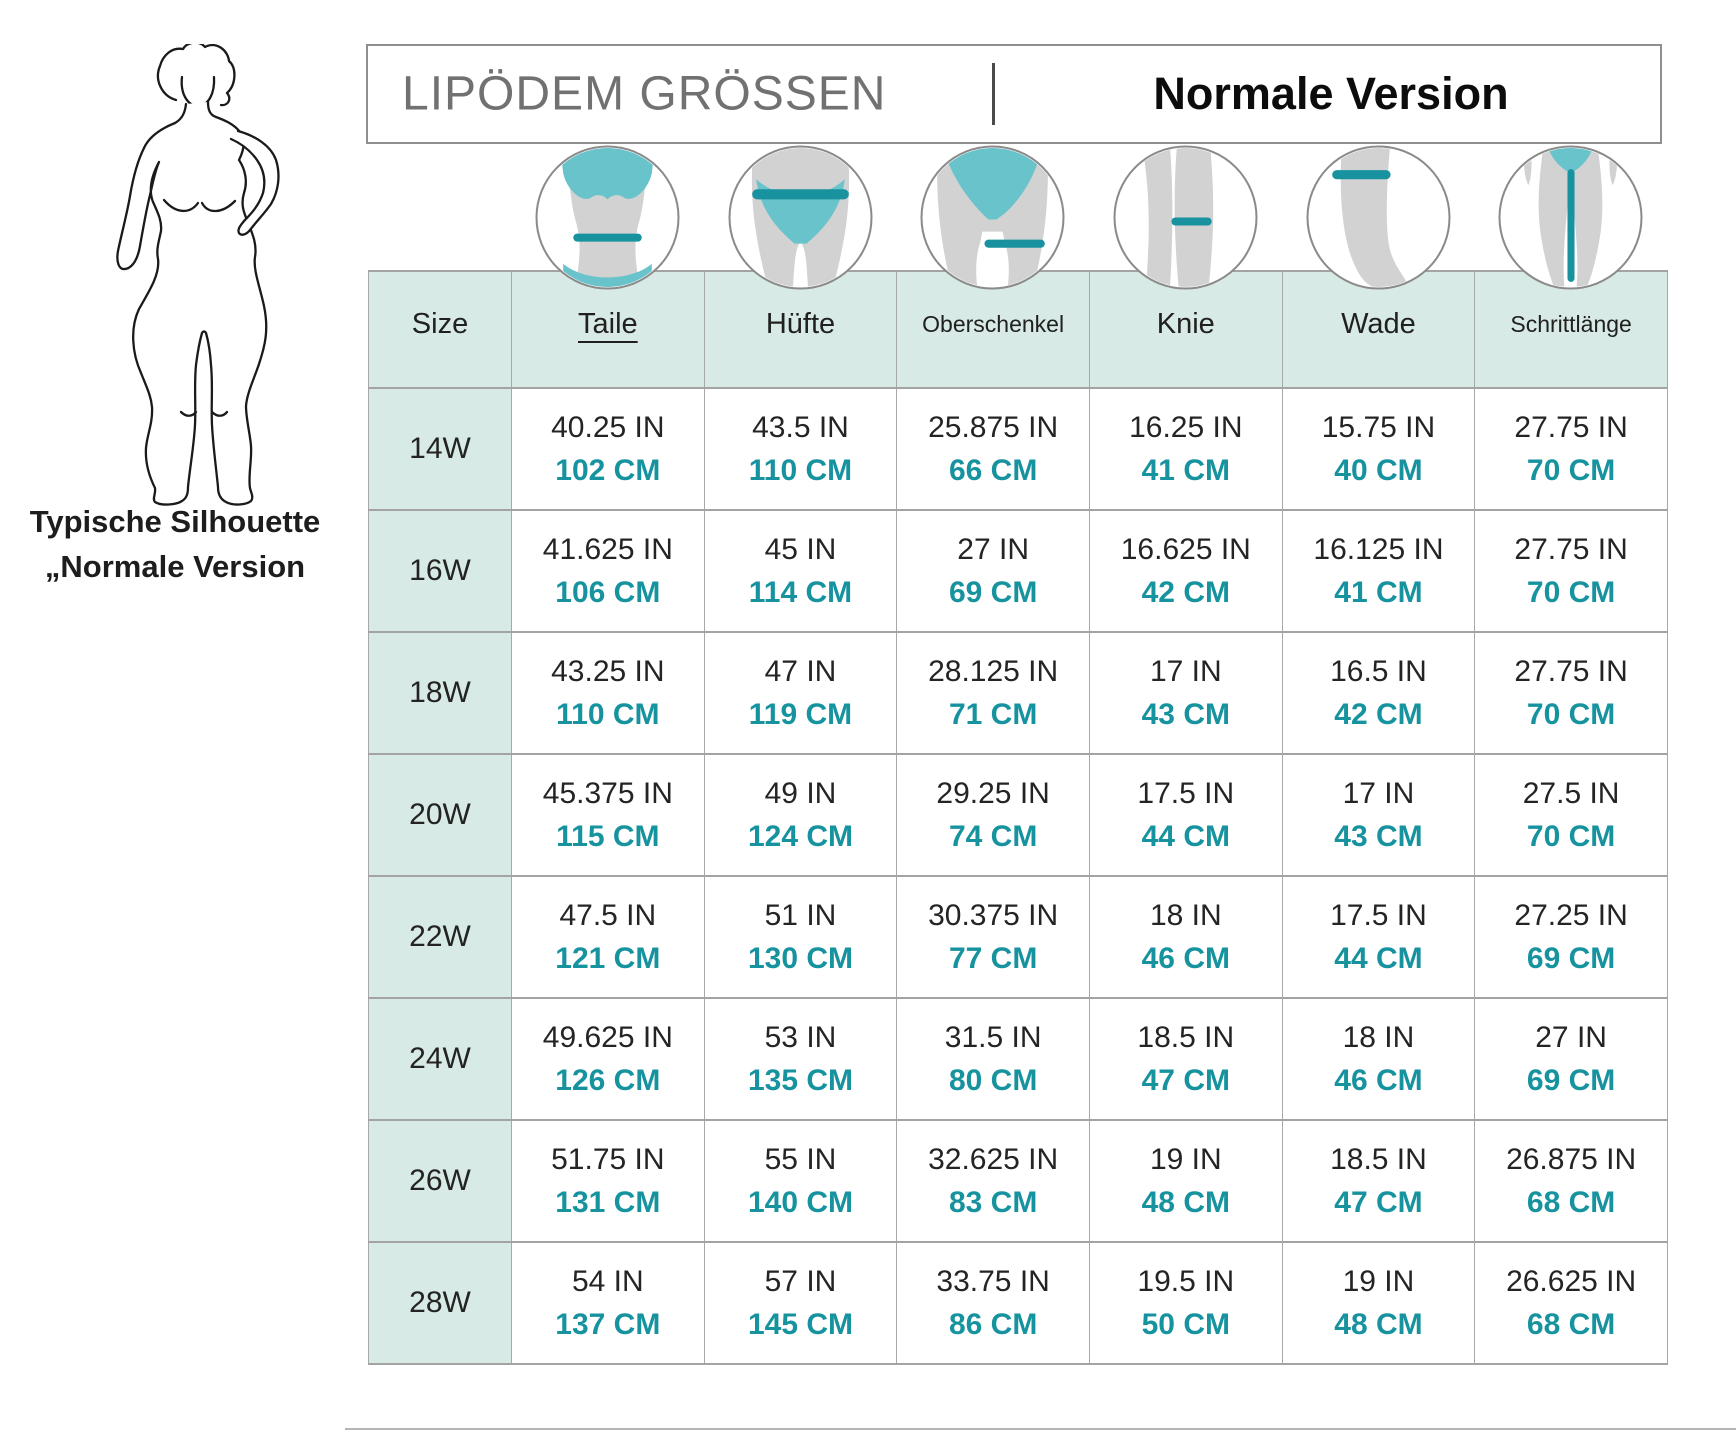 Image resolution: width=1736 pixels, height=1434 pixels. Describe the element at coordinates (608, 427) in the screenshot. I see `inch-value: 40.25 IN` at that location.